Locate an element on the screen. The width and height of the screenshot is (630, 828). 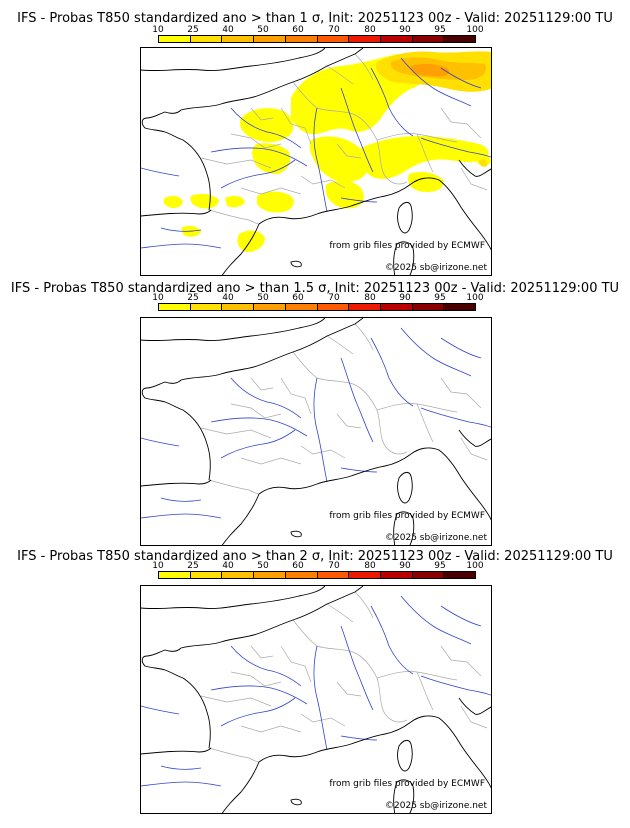
colorbar-tick-label: 60 is located at coordinates (298, 566).